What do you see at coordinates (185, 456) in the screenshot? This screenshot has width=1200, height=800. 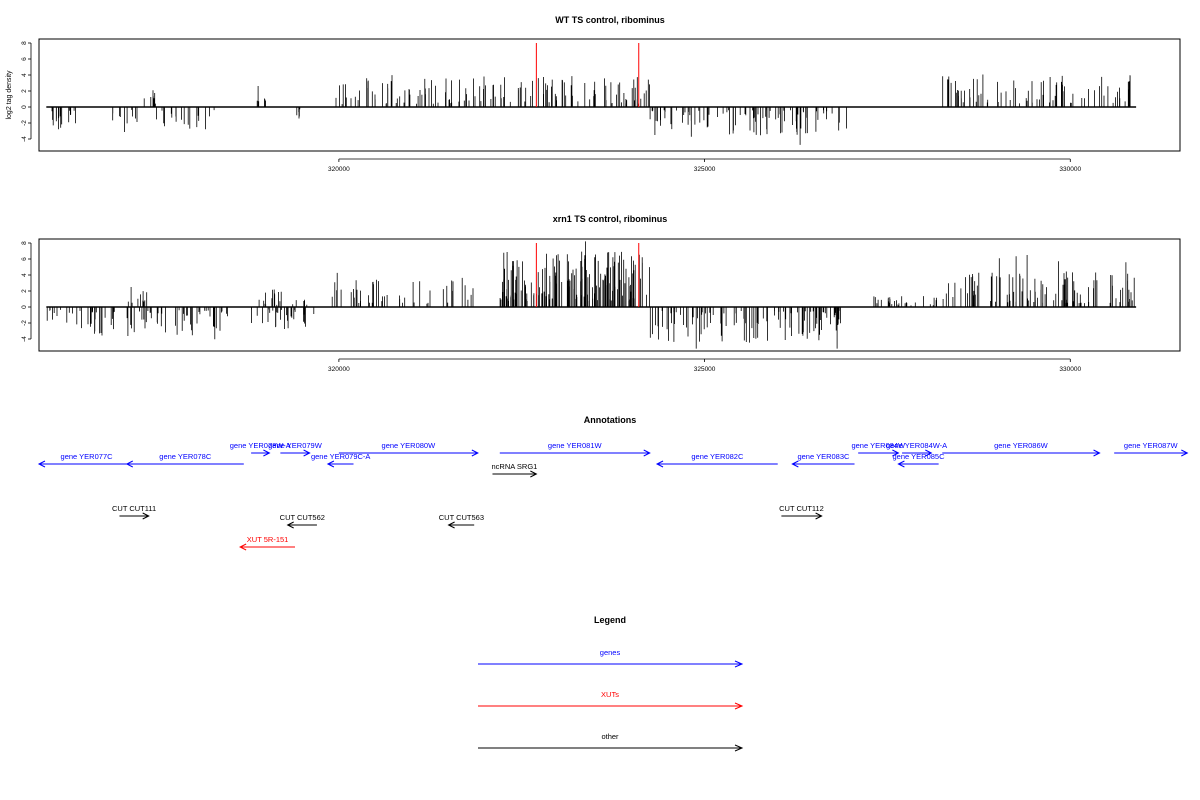 I see `gene-label: gene YER078C` at bounding box center [185, 456].